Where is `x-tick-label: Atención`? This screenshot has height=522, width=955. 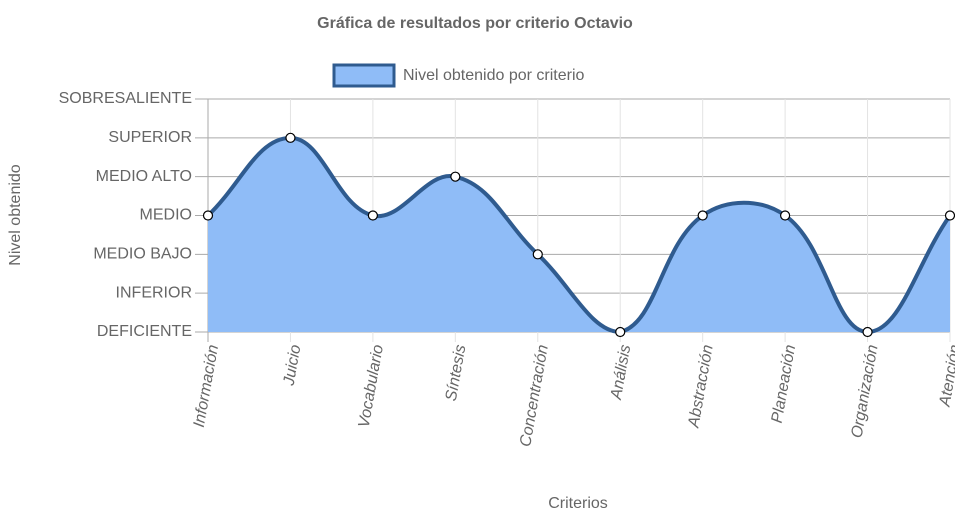 x-tick-label: Atención is located at coordinates (945, 375).